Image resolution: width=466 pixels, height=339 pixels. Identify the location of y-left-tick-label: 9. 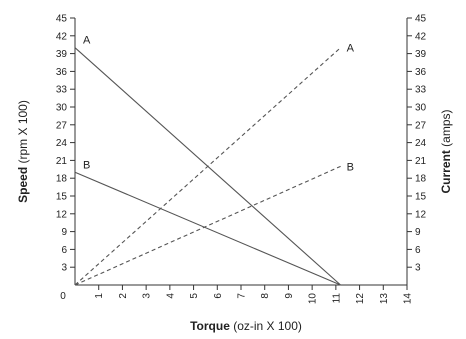
(64, 232).